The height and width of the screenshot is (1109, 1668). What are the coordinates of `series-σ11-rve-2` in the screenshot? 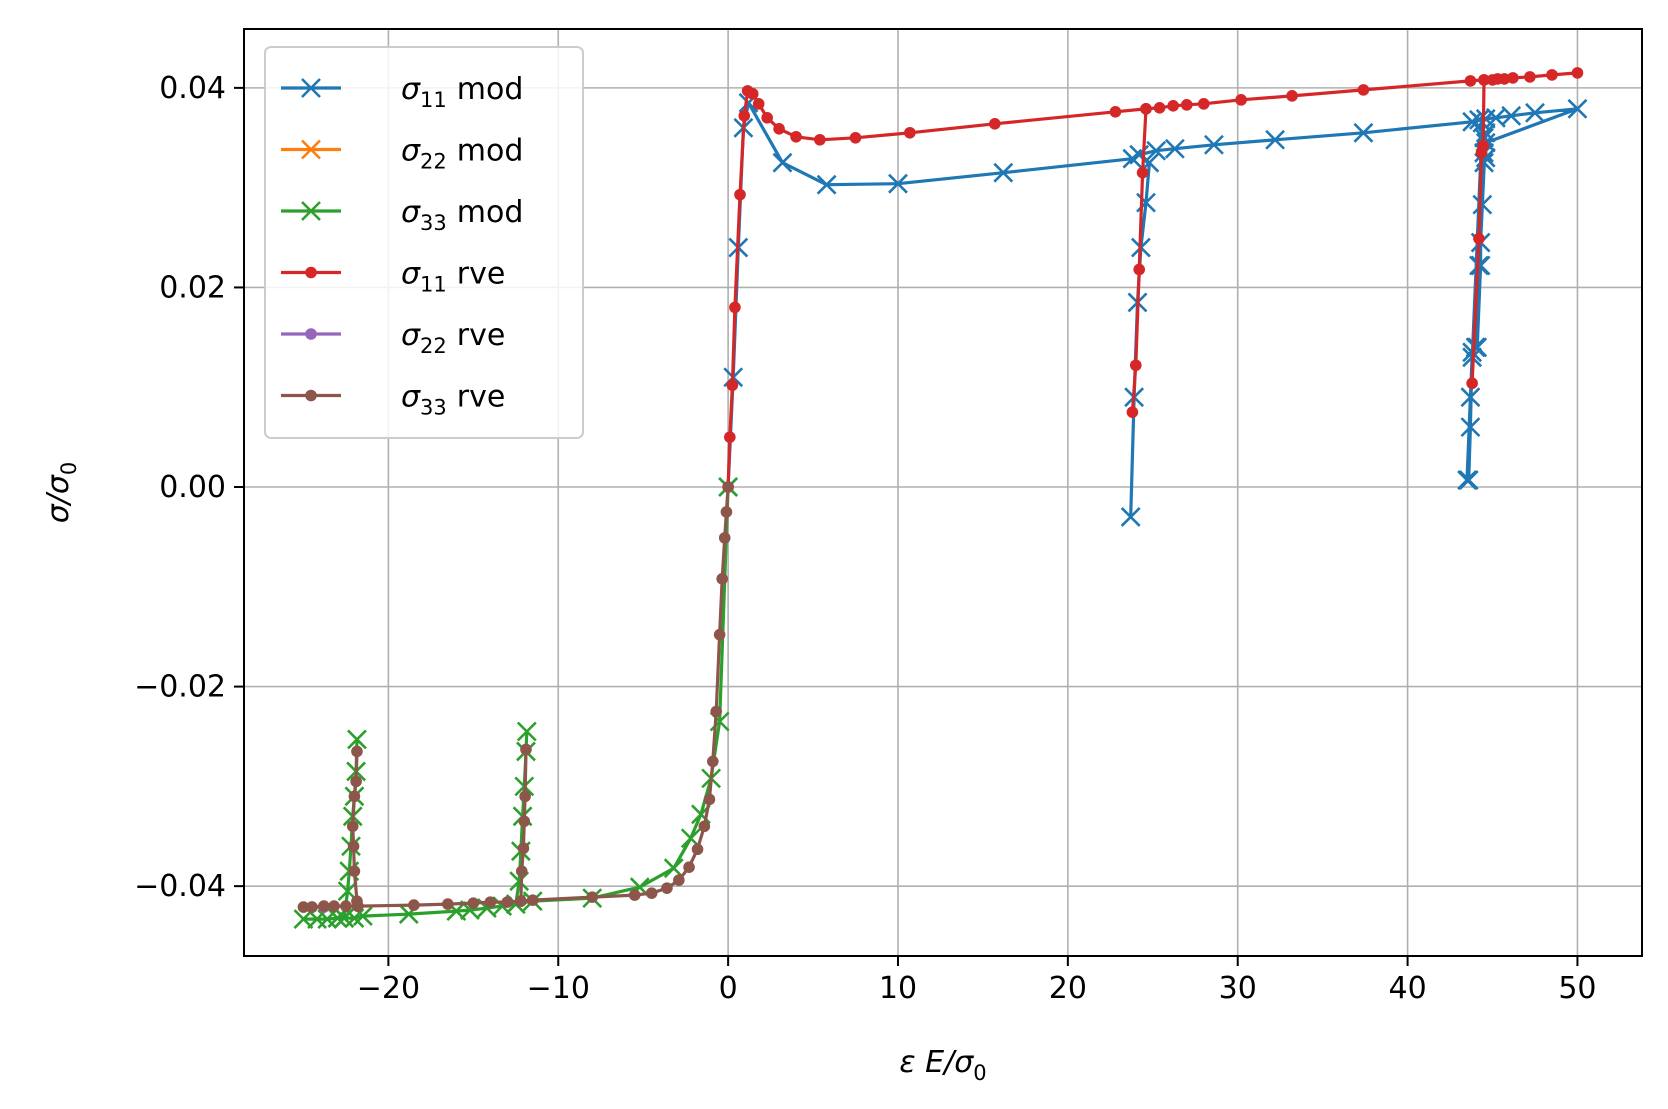 It's located at (1139, 260).